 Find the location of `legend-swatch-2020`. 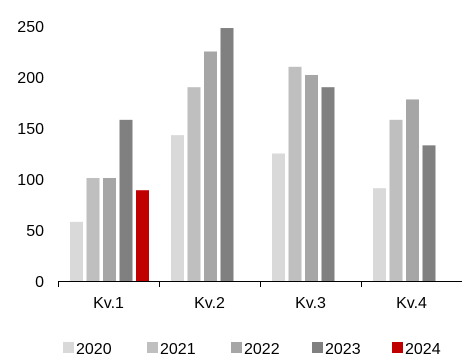

legend-swatch-2020 is located at coordinates (68, 347).